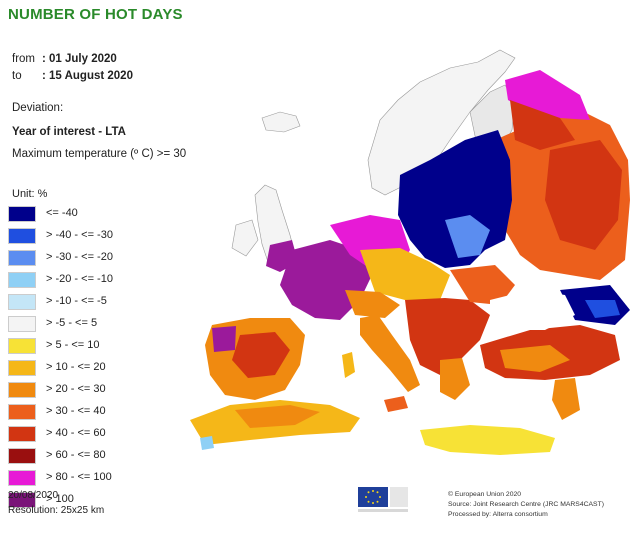 Image resolution: width=640 pixels, height=544 pixels. I want to click on legend-label: <= -40, so click(62, 213).